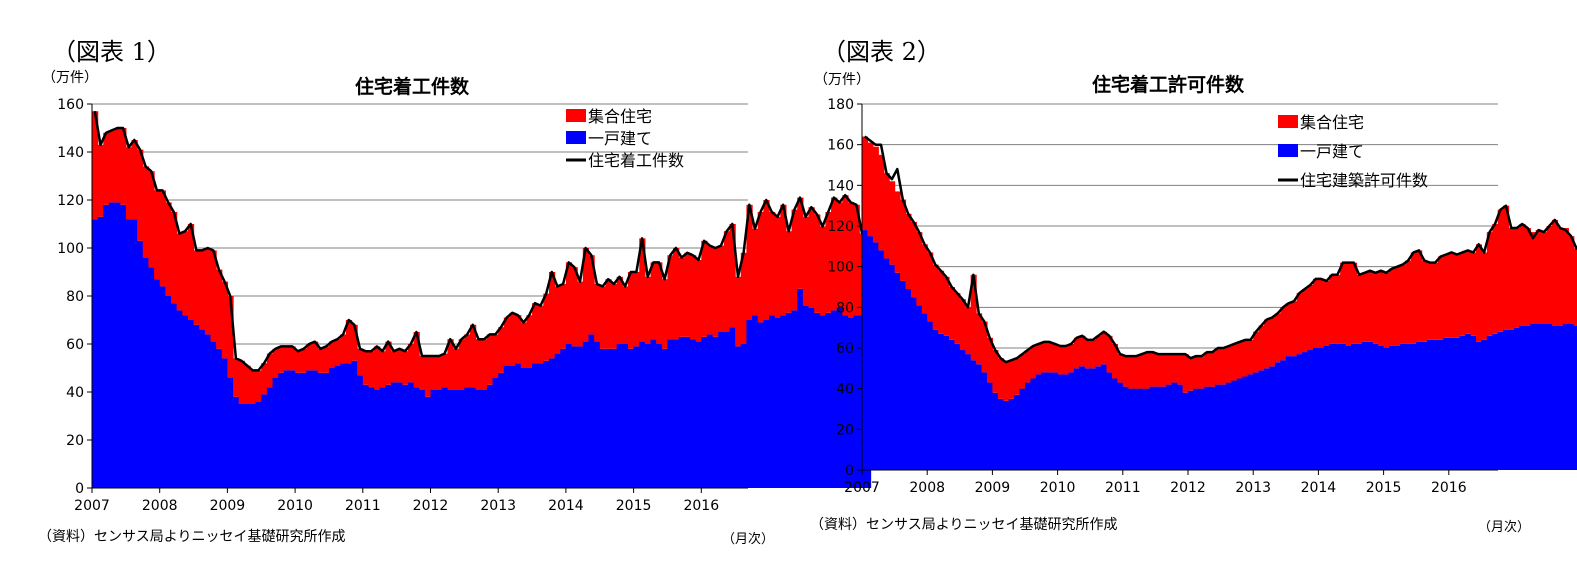 The height and width of the screenshot is (577, 1577). What do you see at coordinates (964, 525) in the screenshot?
I see `source-note: （資料）センサス局よりニッセイ基礎研究所作成` at bounding box center [964, 525].